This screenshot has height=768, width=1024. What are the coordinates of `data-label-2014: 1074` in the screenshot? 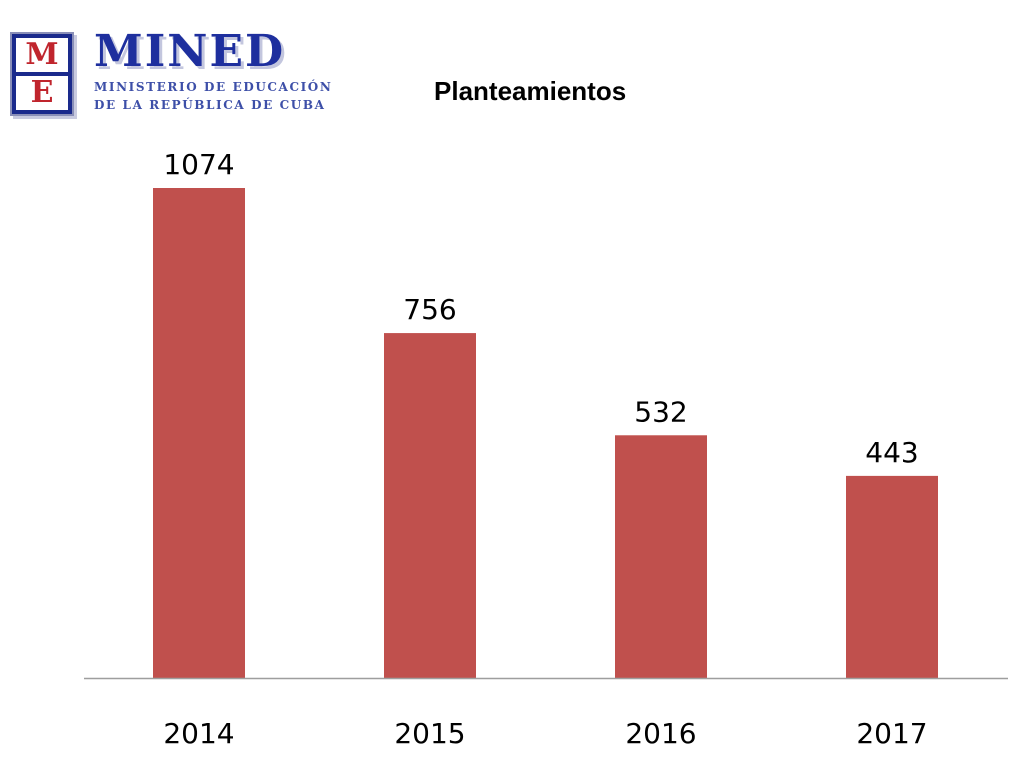 It's located at (198, 164).